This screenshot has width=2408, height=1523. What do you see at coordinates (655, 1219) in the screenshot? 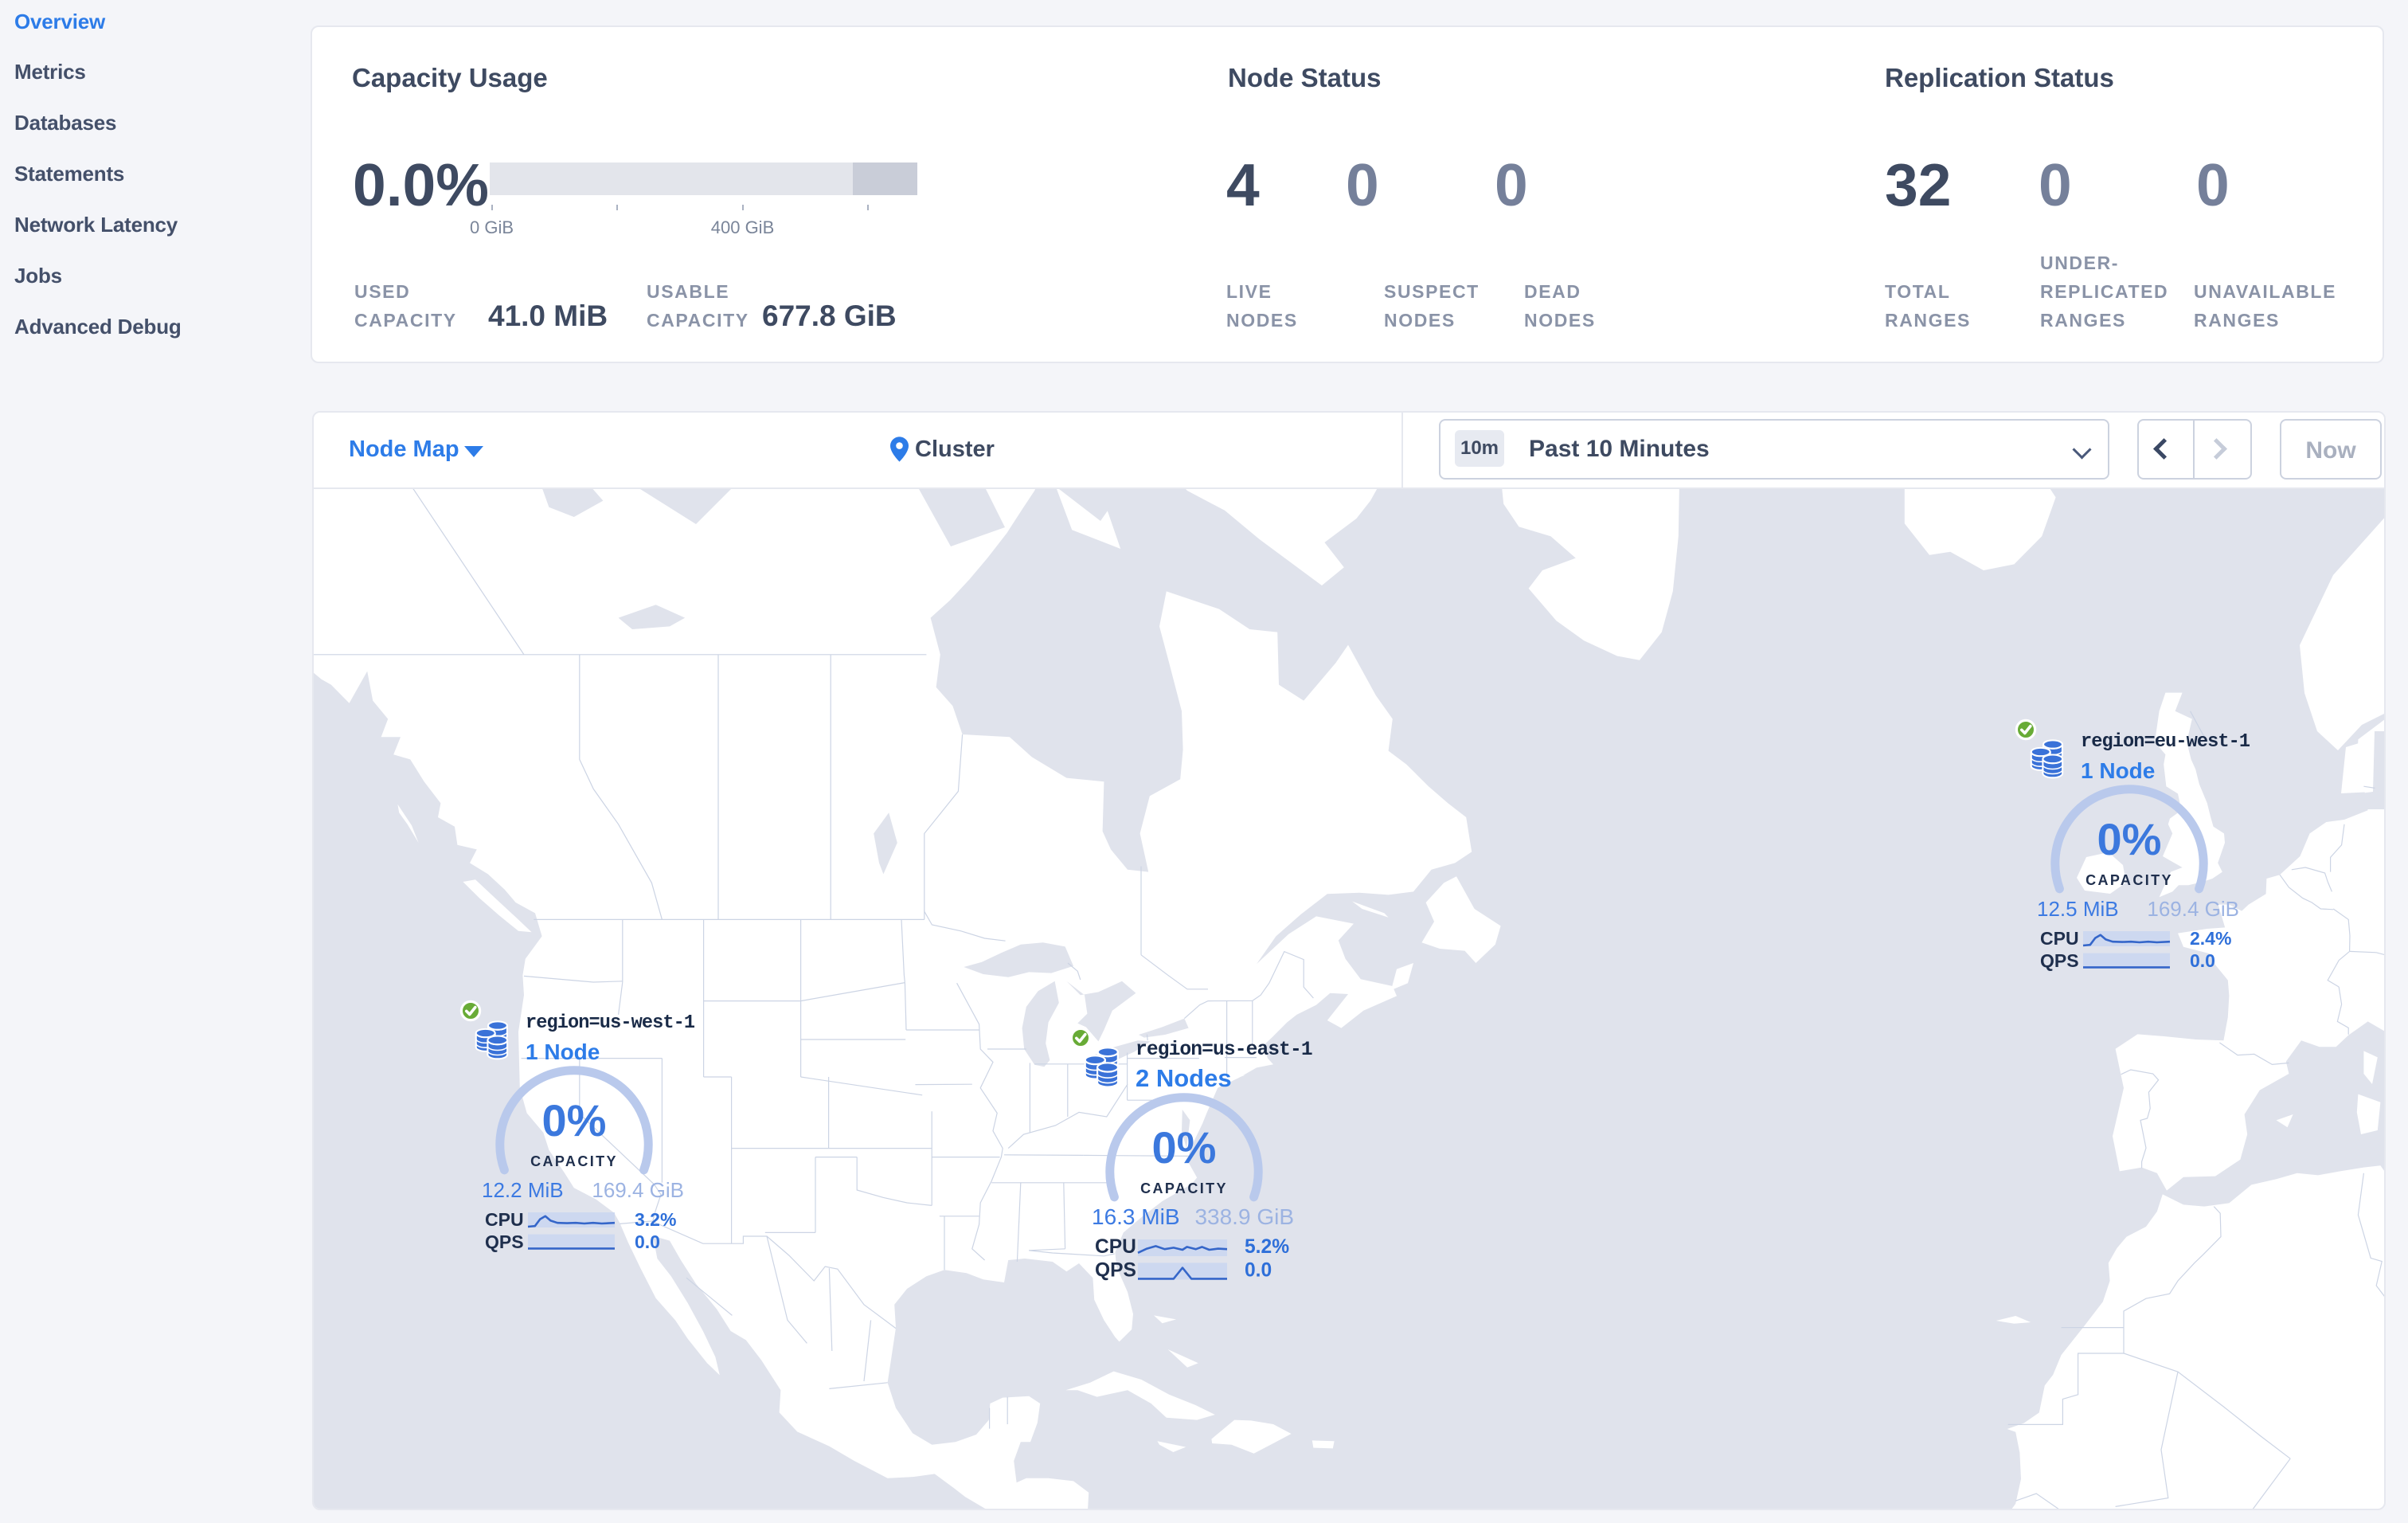
I see `svg-text: 3.2%` at bounding box center [655, 1219].